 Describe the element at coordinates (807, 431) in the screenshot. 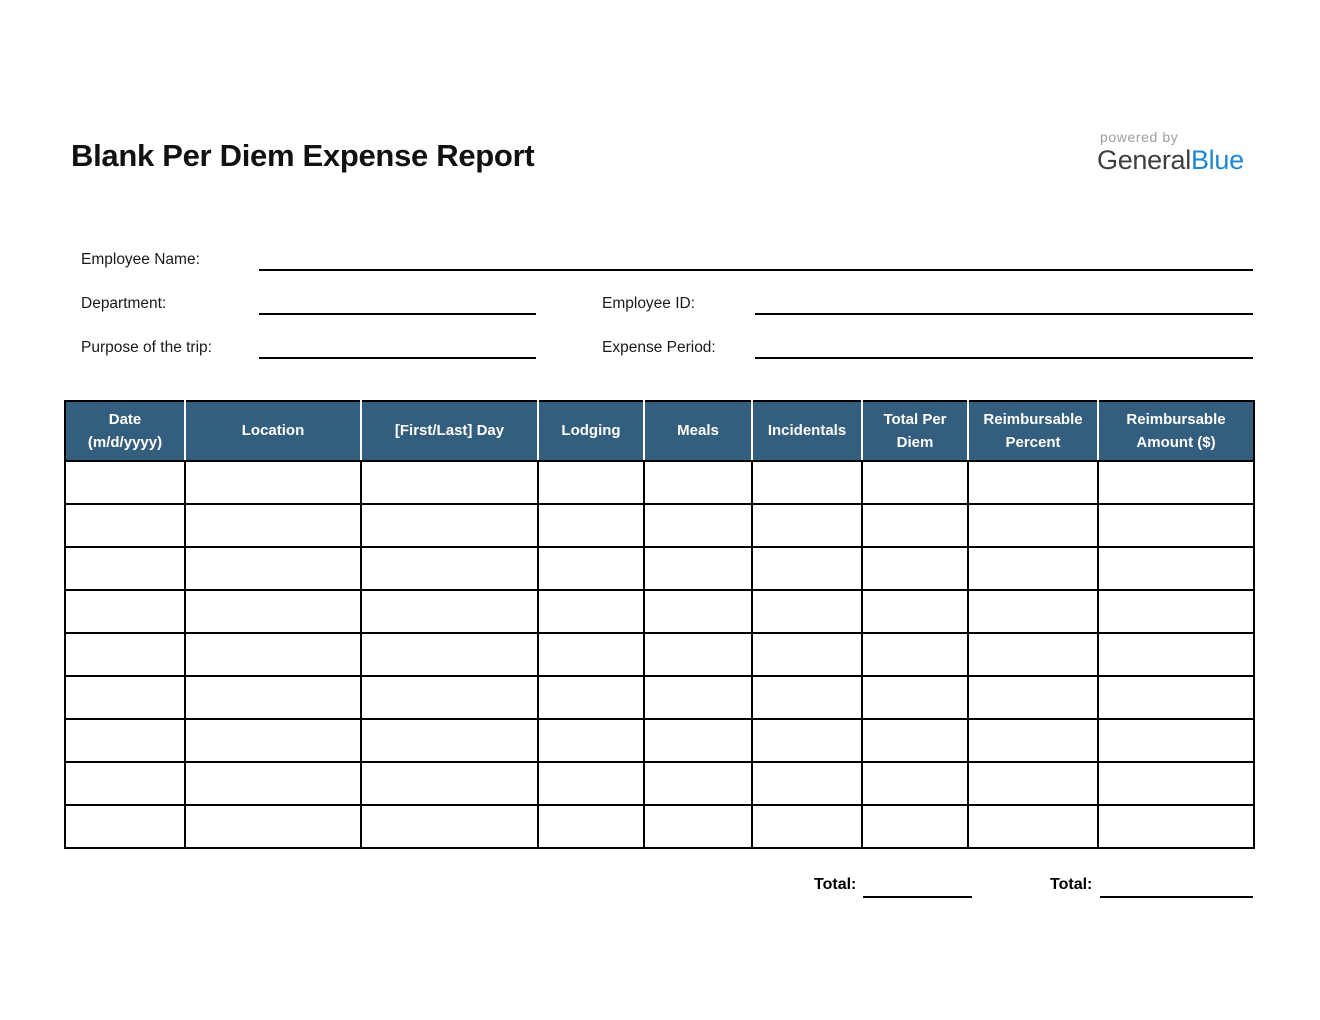

I see `column-header-incidentals: Incidentals` at that location.